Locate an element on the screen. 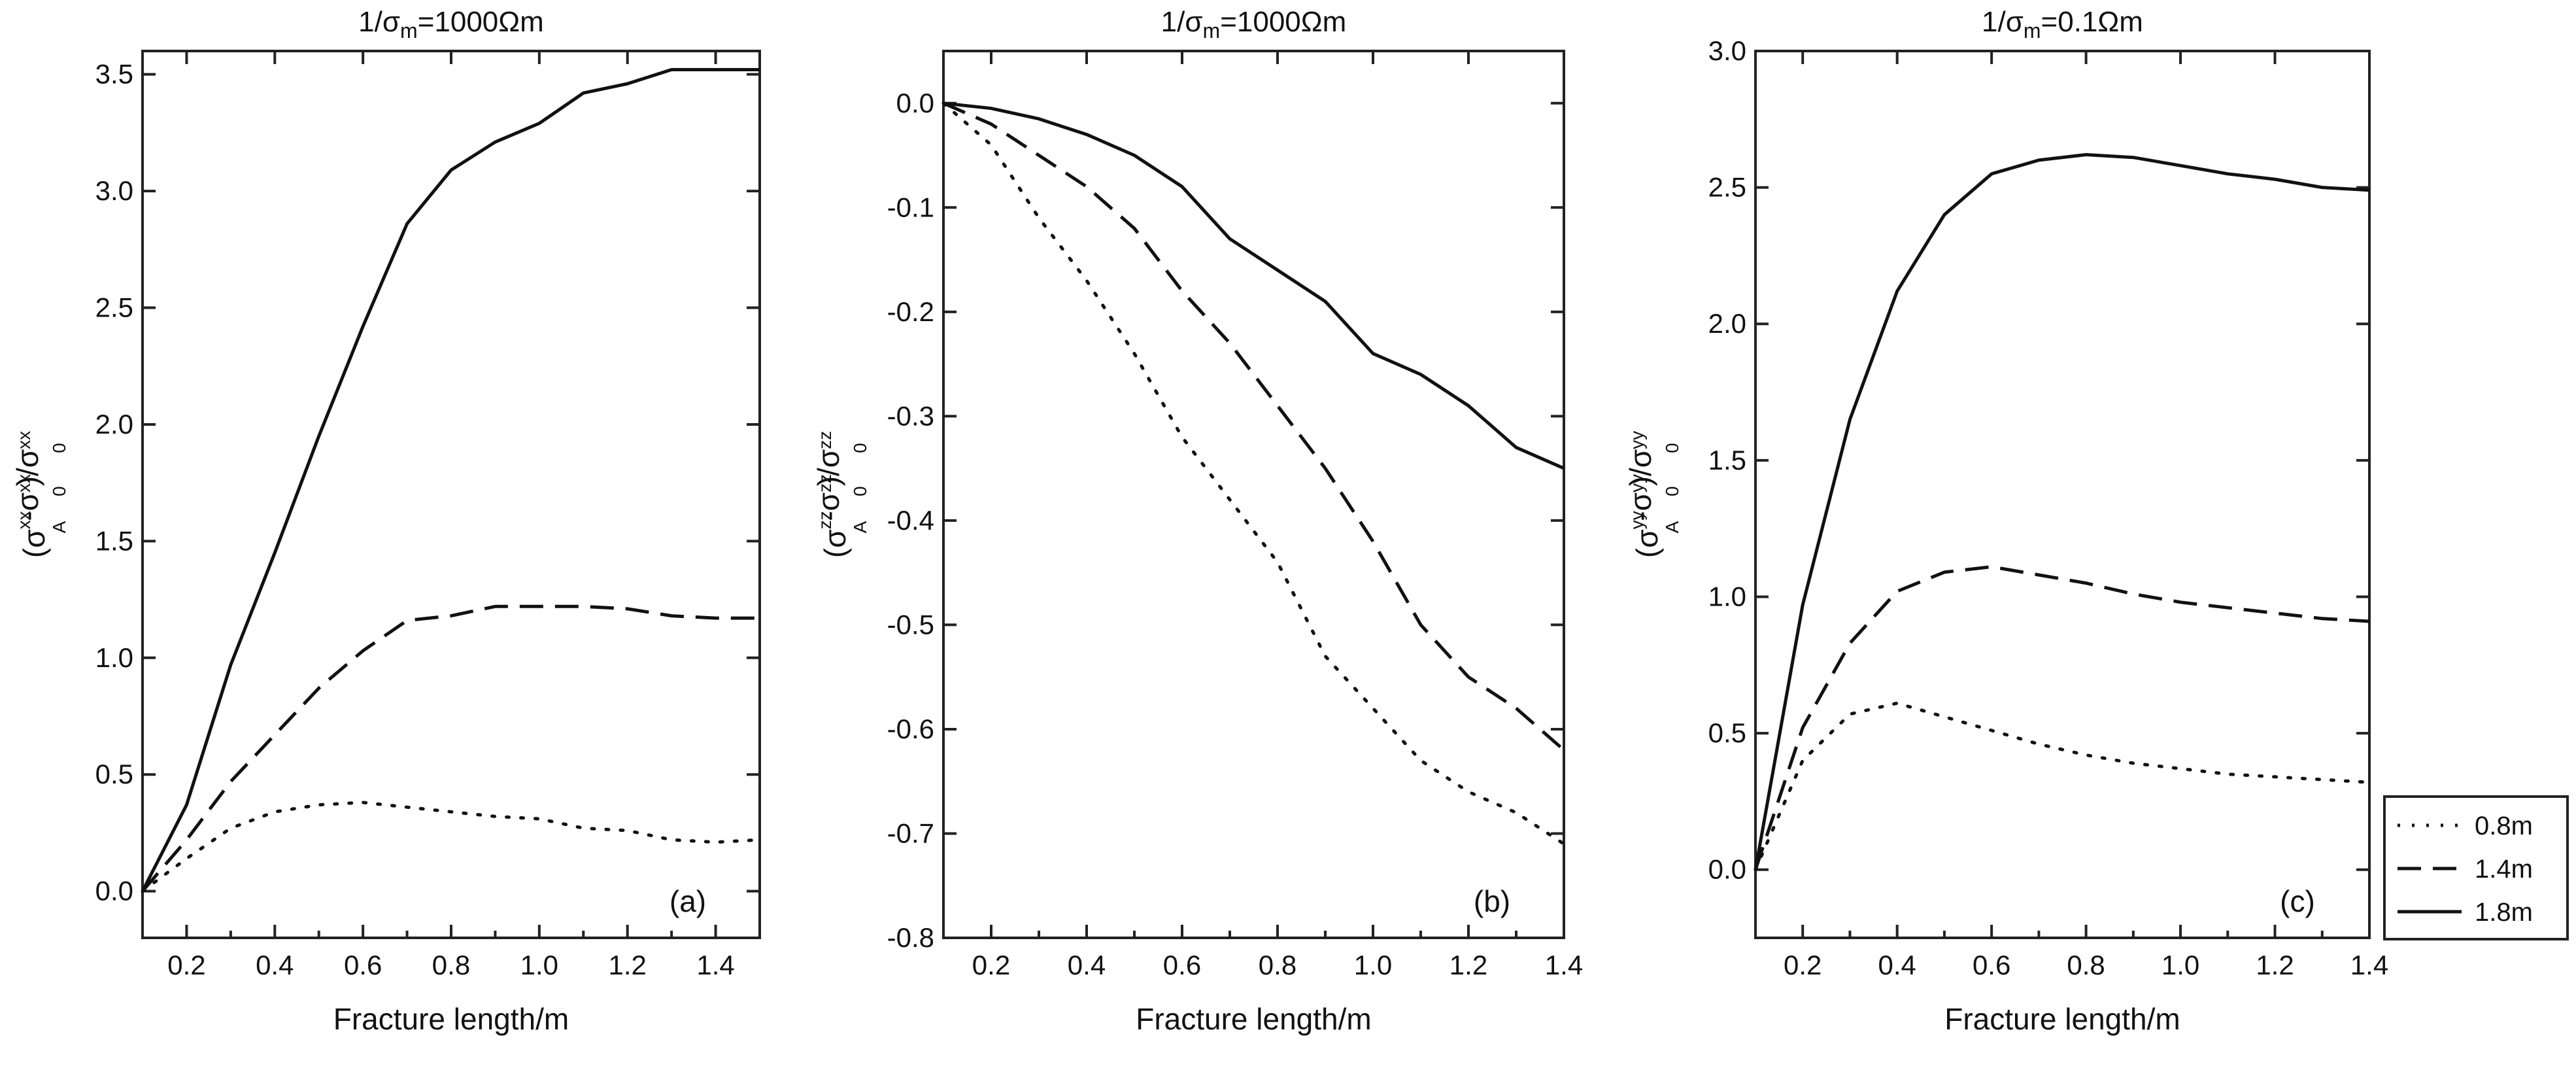 This screenshot has height=1085, width=2576. y-tick-label: -0.2 is located at coordinates (911, 311).